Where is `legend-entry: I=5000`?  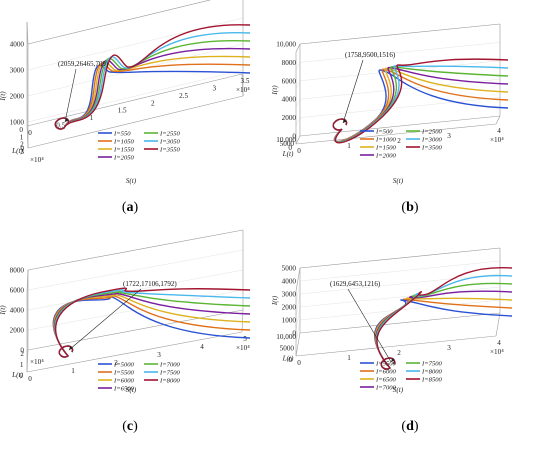 legend-entry: I=5000 is located at coordinates (124, 364).